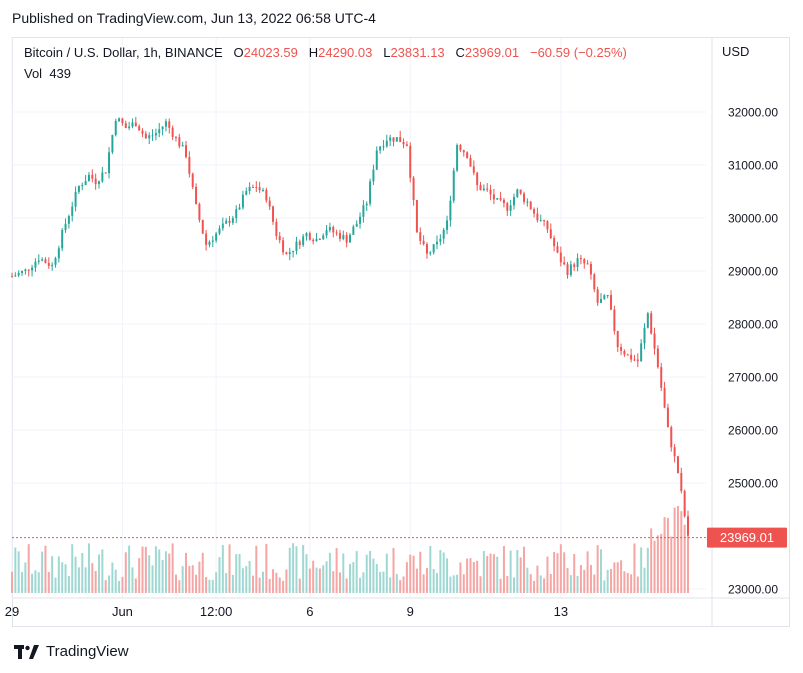 The width and height of the screenshot is (803, 673). What do you see at coordinates (753, 484) in the screenshot?
I see `y-tick-label: 25000.00` at bounding box center [753, 484].